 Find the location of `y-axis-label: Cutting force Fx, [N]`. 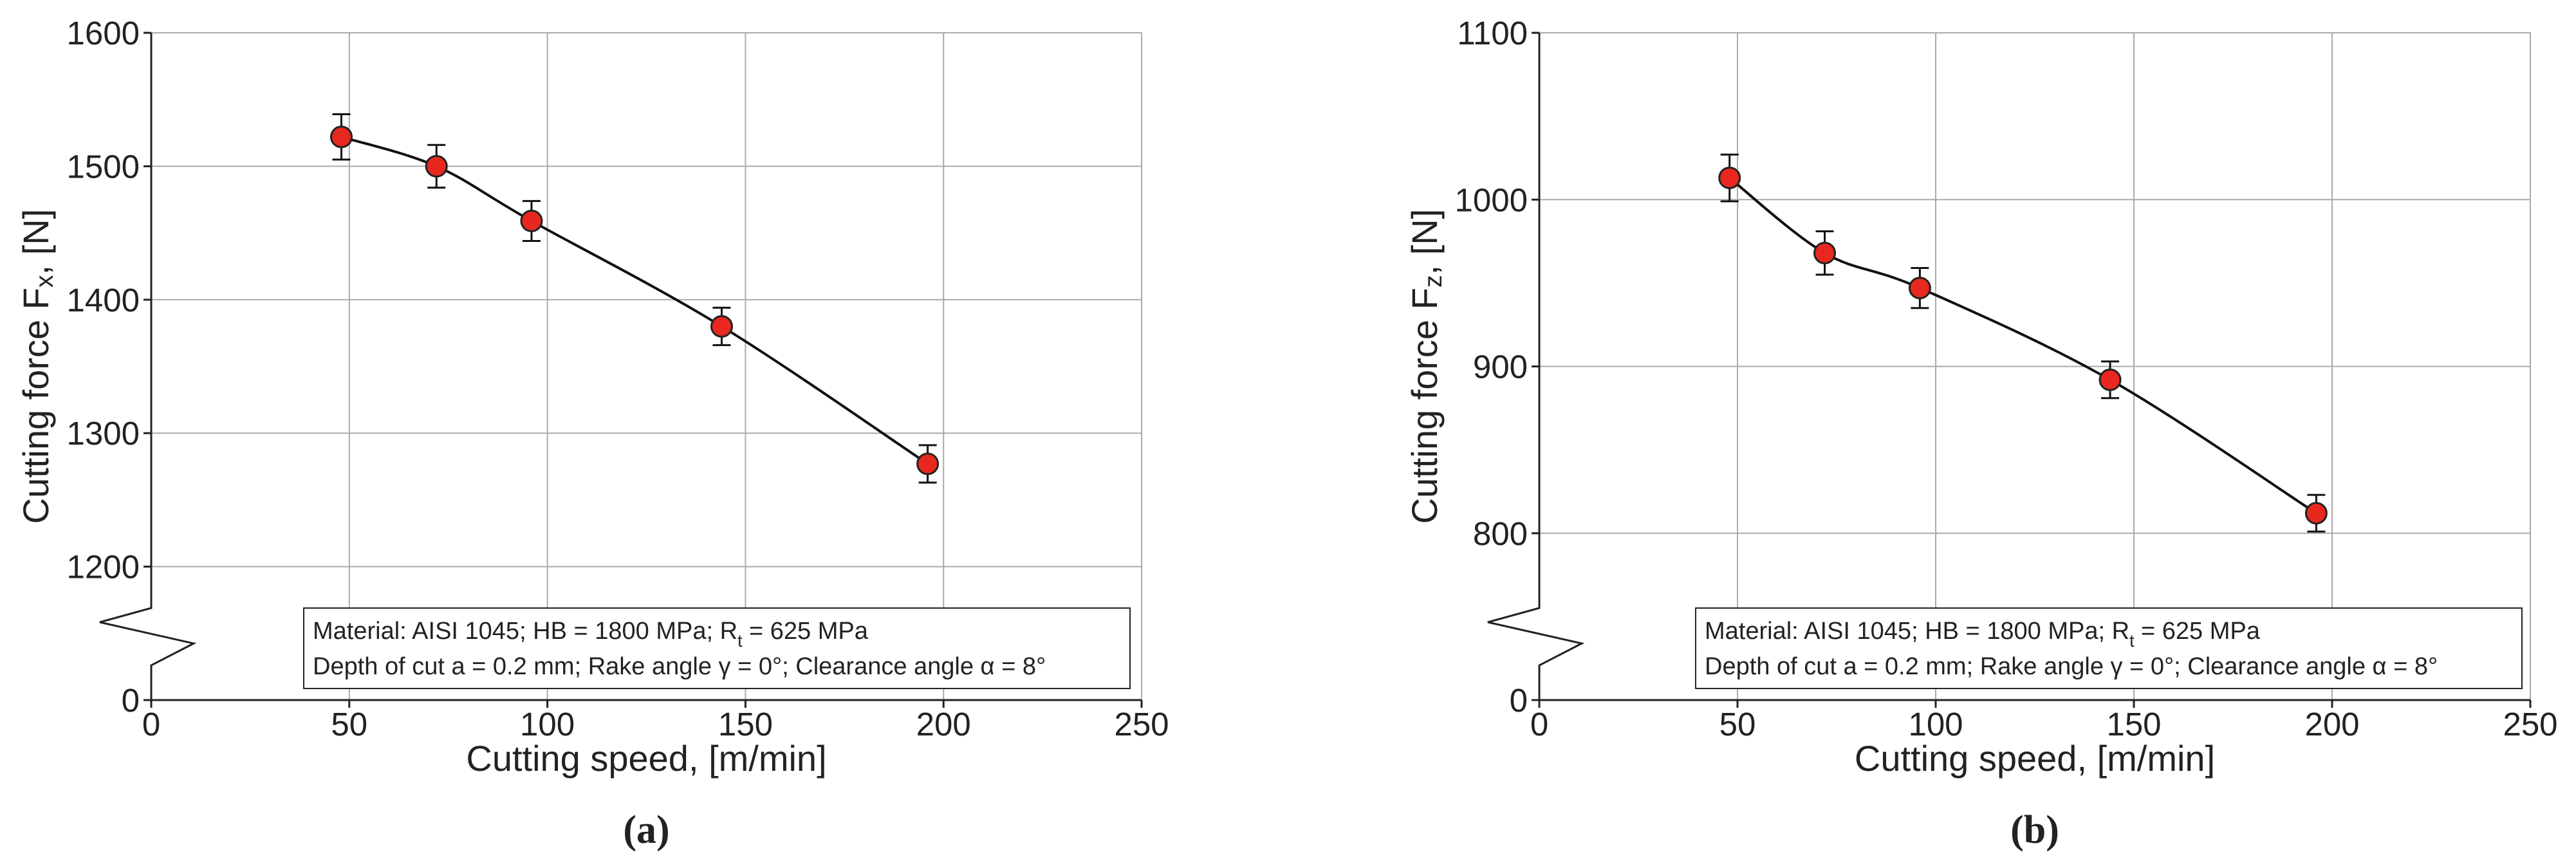

y-axis-label: Cutting force Fx, [N] is located at coordinates (37, 366).